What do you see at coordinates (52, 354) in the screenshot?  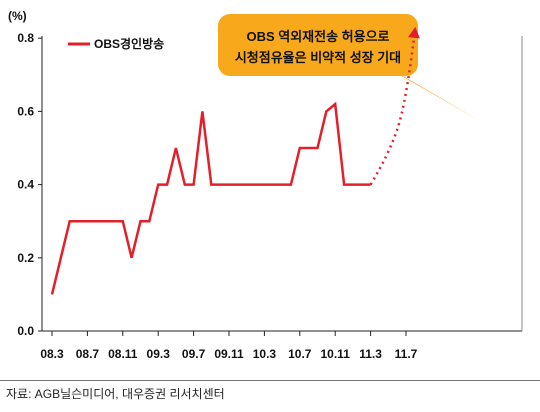 I see `x-tick-label: 08.3` at bounding box center [52, 354].